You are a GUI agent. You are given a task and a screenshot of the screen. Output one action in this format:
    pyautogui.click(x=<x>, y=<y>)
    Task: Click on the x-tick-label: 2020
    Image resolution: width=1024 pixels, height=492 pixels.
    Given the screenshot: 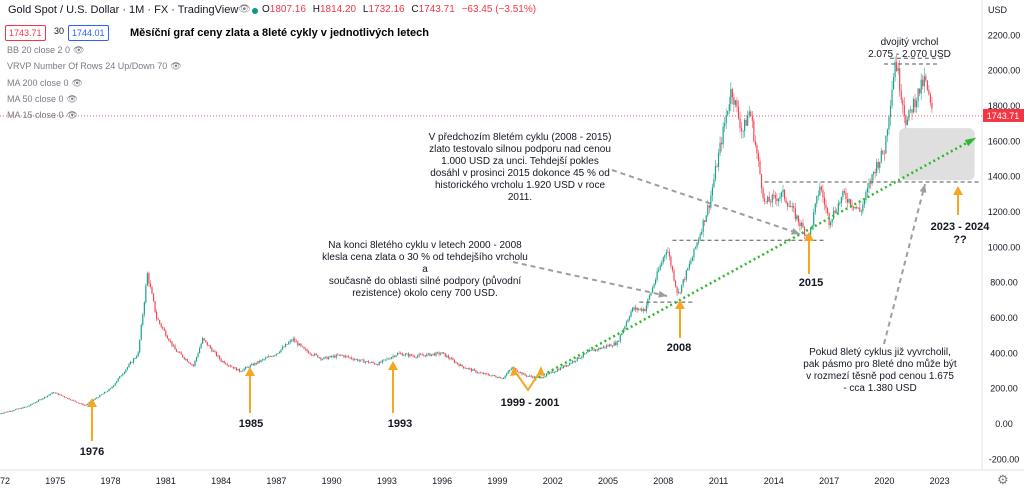 What is the action you would take?
    pyautogui.click(x=884, y=481)
    